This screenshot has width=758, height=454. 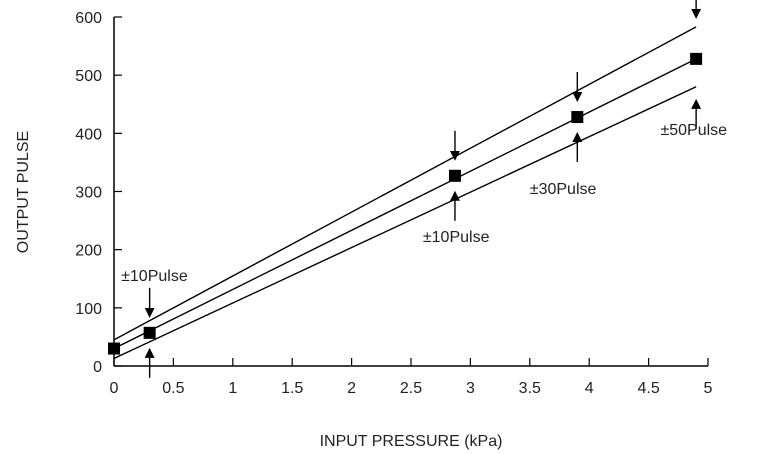 What do you see at coordinates (232, 388) in the screenshot?
I see `x-tick-label: 1` at bounding box center [232, 388].